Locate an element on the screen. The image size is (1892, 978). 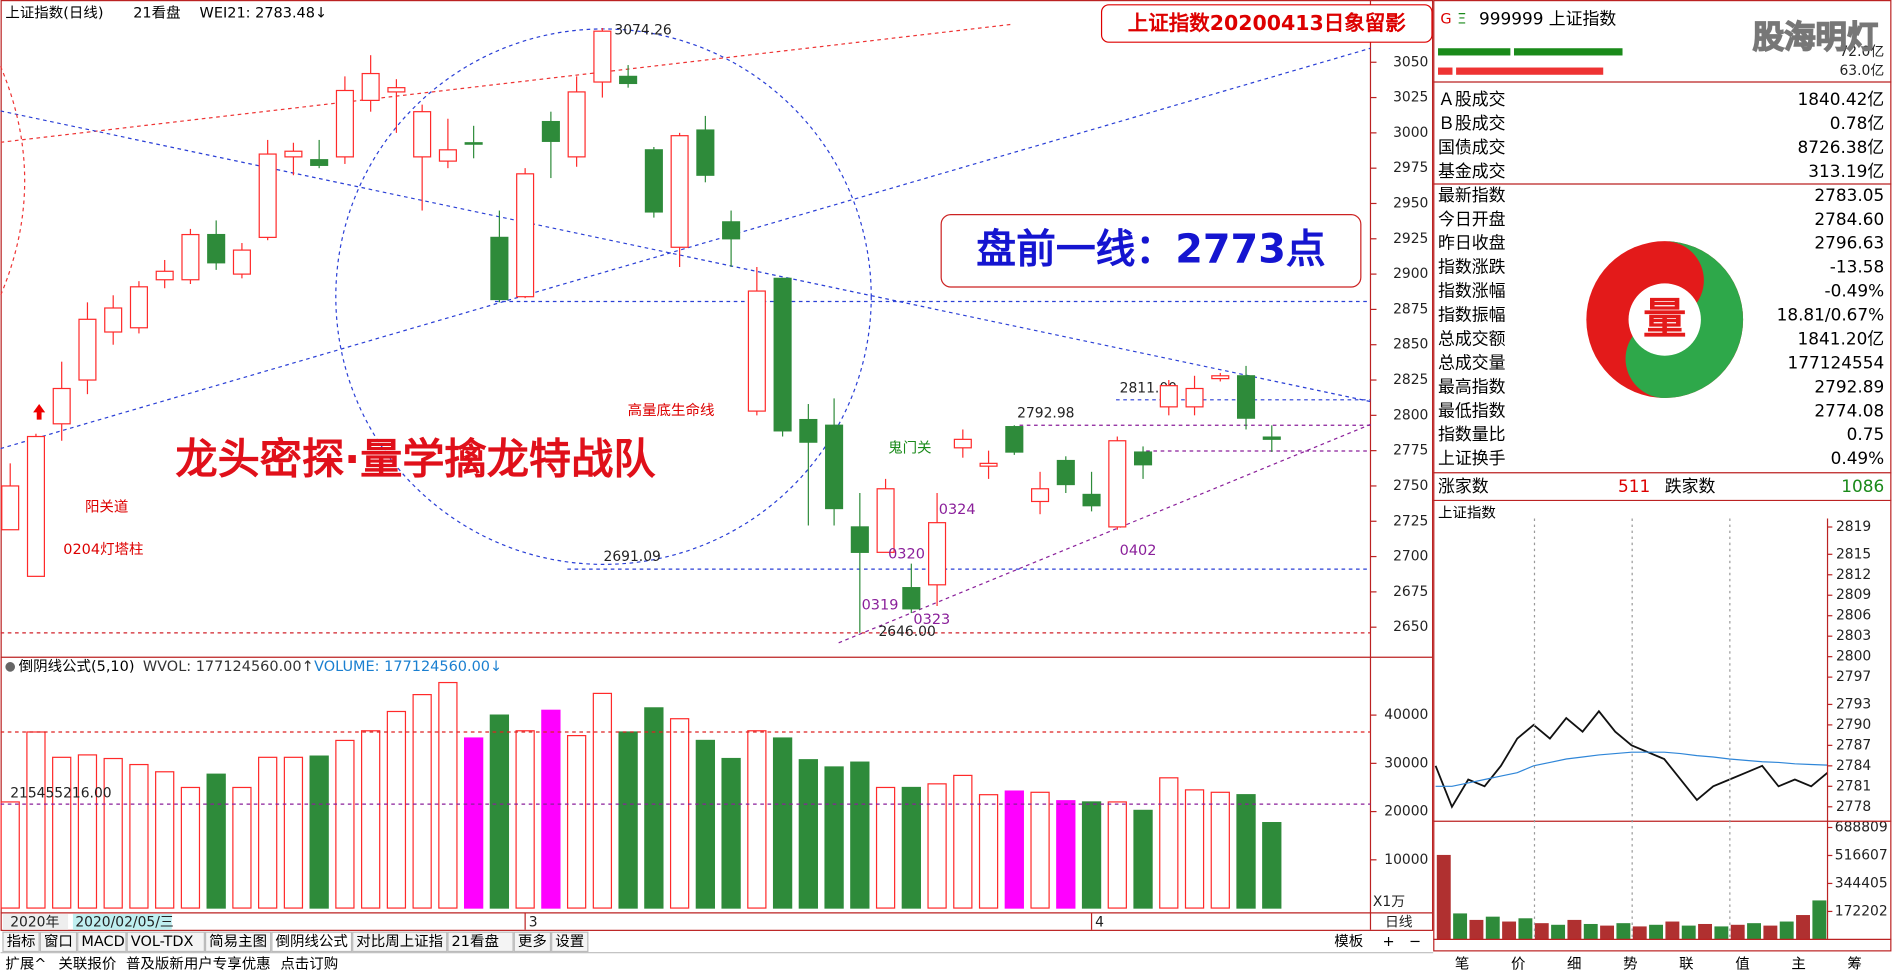
row-value: 2774.08 is located at coordinates (1849, 410).